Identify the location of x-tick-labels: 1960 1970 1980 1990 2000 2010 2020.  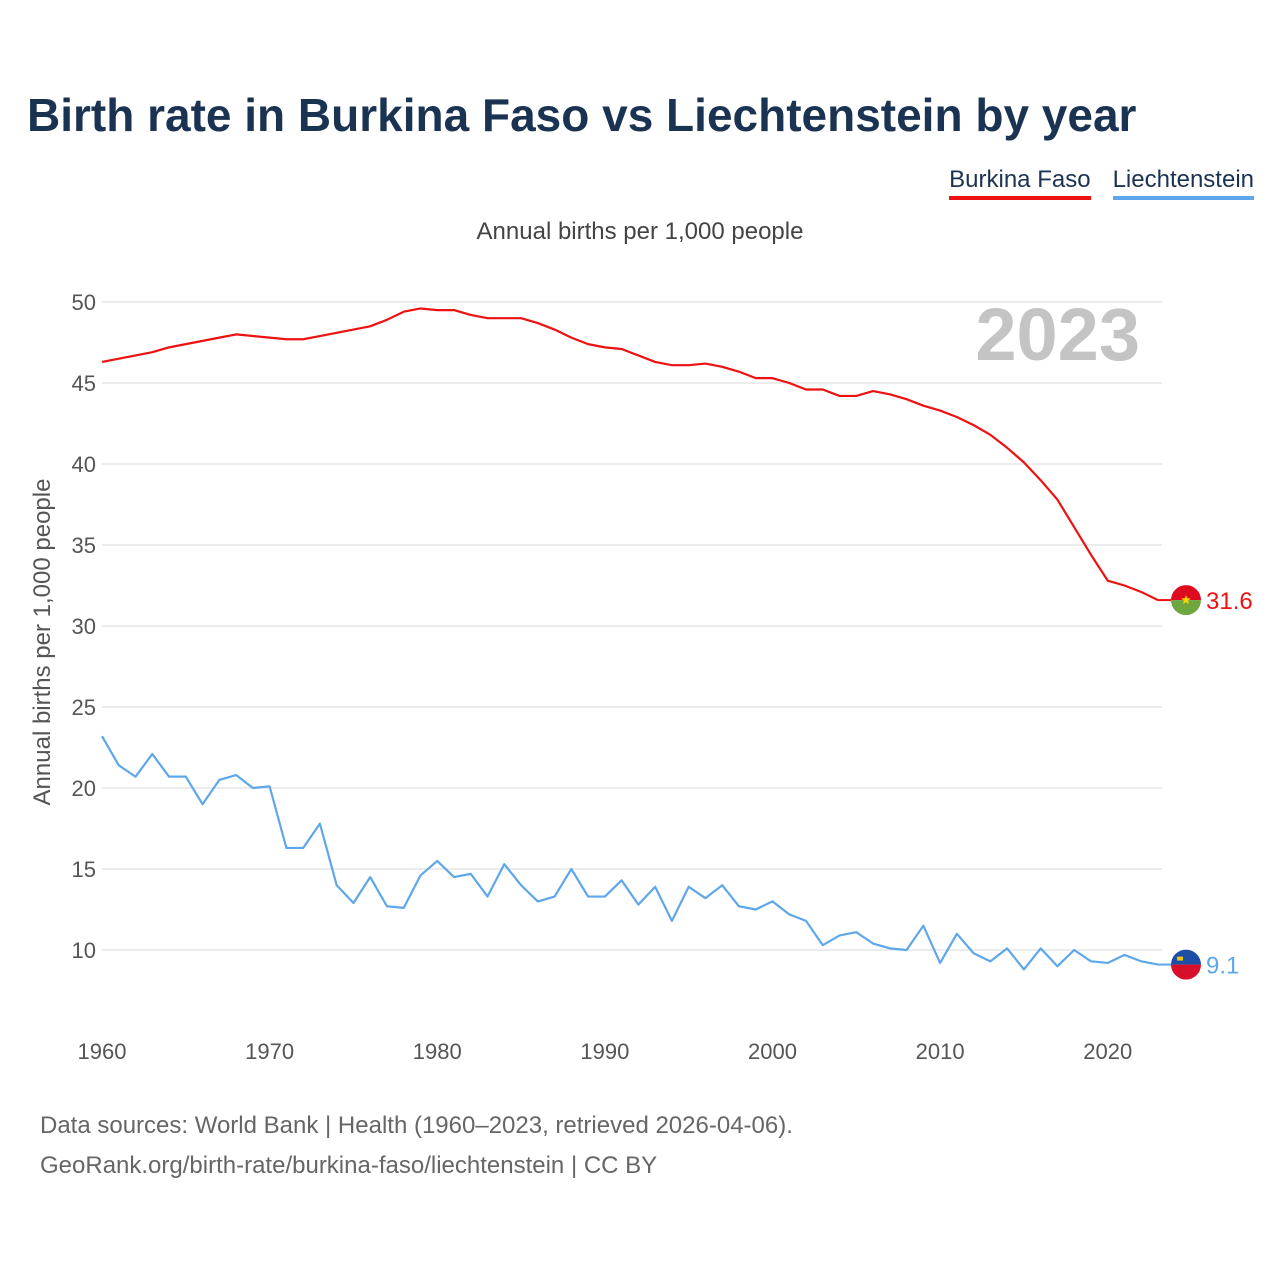
(605, 1051).